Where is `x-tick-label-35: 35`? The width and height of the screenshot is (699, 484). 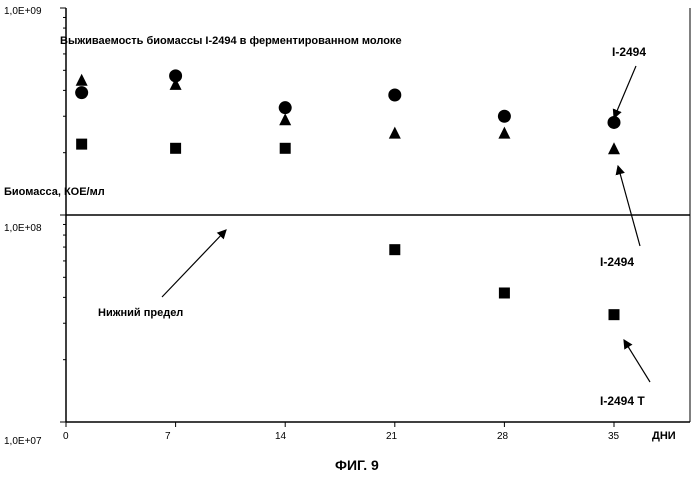 x-tick-label-35: 35 is located at coordinates (614, 436).